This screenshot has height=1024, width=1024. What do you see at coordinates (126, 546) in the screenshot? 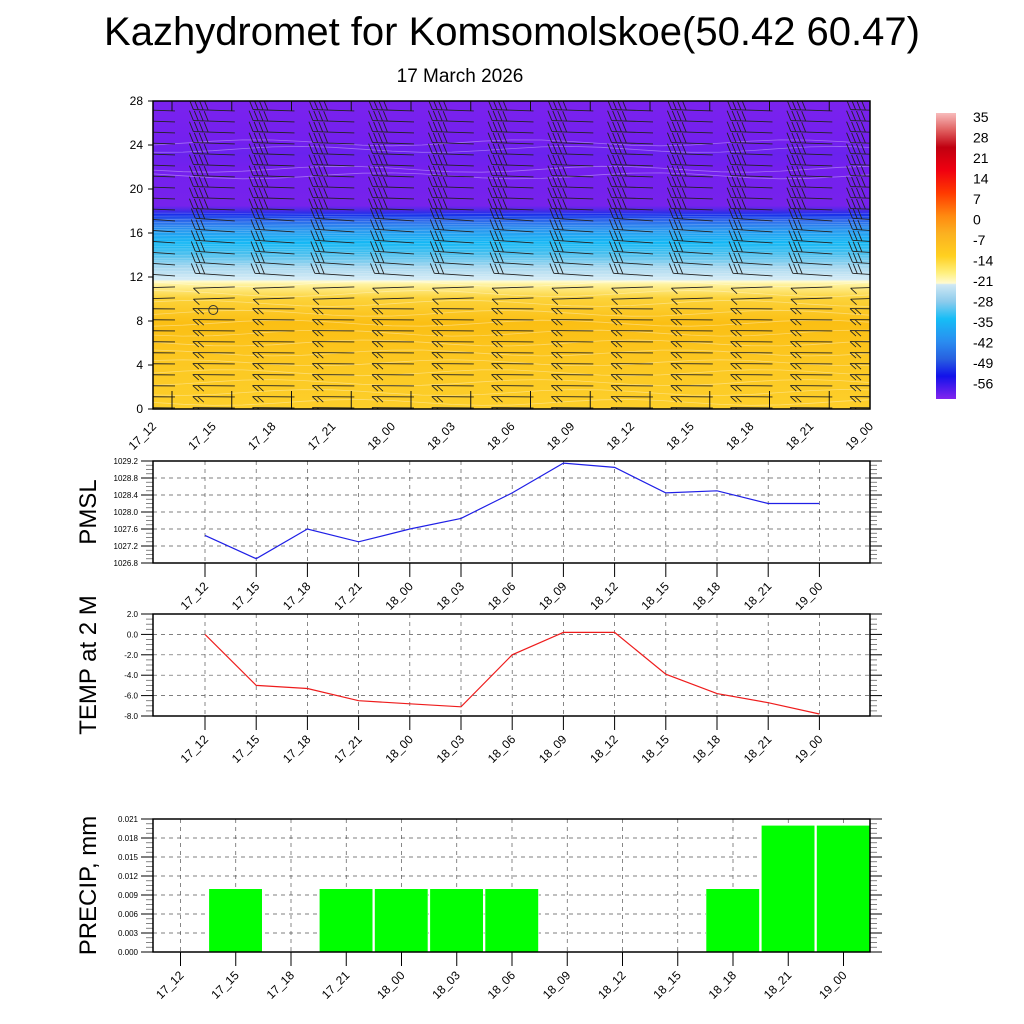
I see `y-tick-label: 1027.2` at bounding box center [126, 546].